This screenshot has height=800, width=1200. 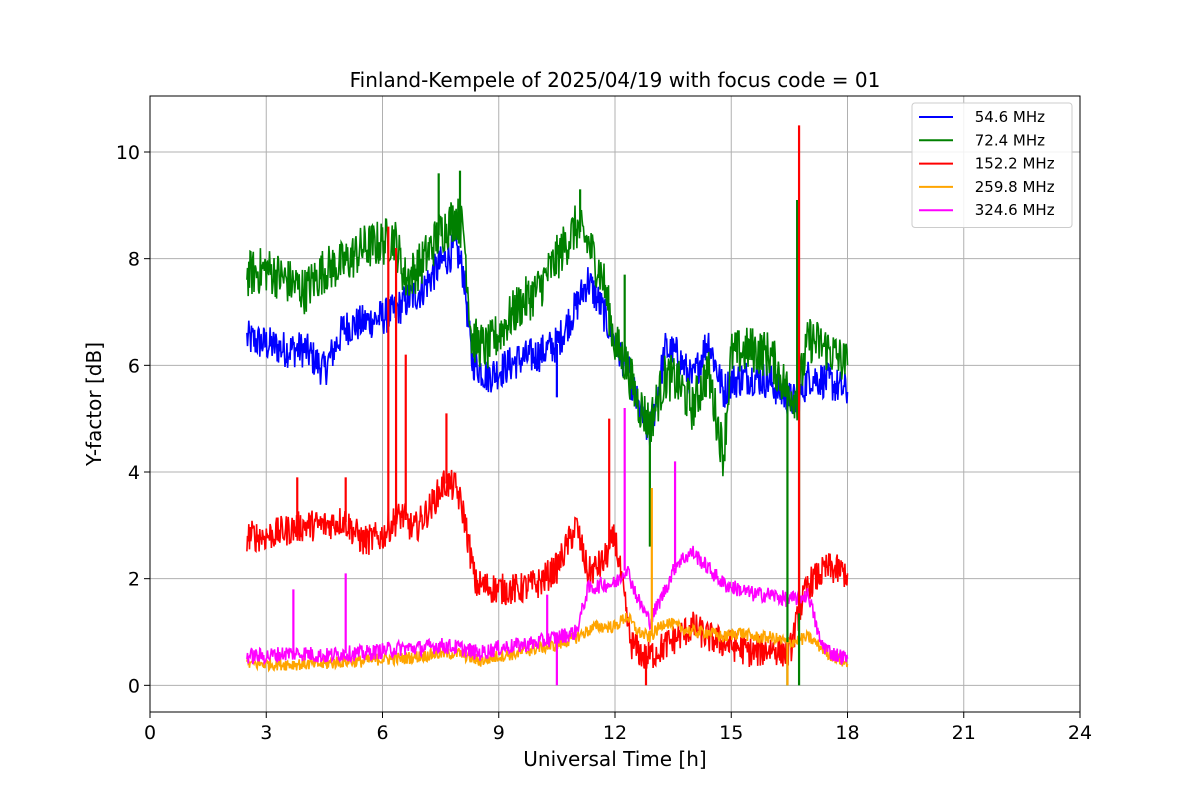 I want to click on x-tick-label: 18, so click(x=847, y=733).